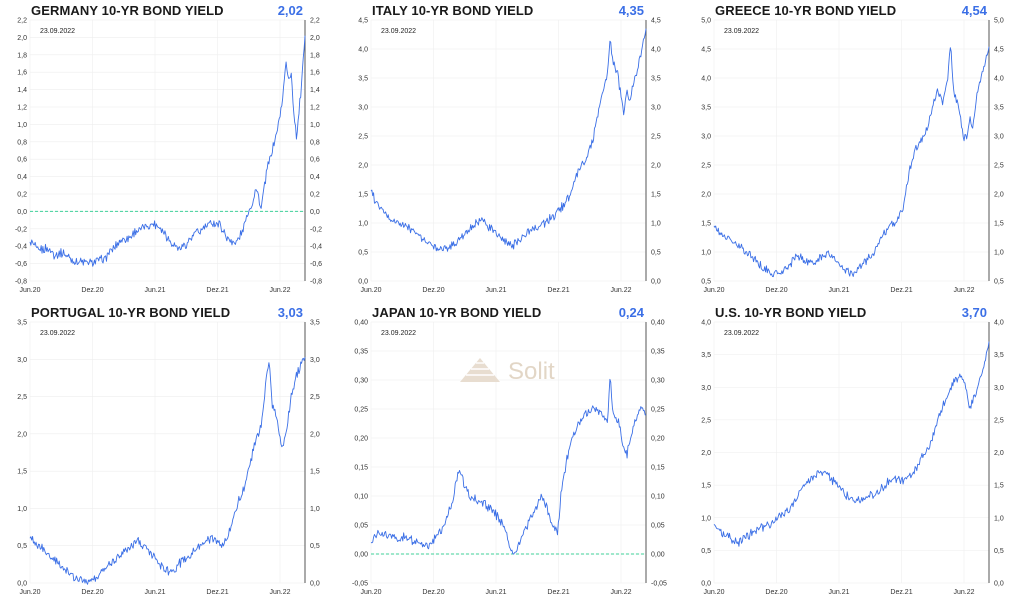 The height and width of the screenshot is (599, 1024). What do you see at coordinates (22, 55) in the screenshot?
I see `y-tick-label-left: 1,8` at bounding box center [22, 55].